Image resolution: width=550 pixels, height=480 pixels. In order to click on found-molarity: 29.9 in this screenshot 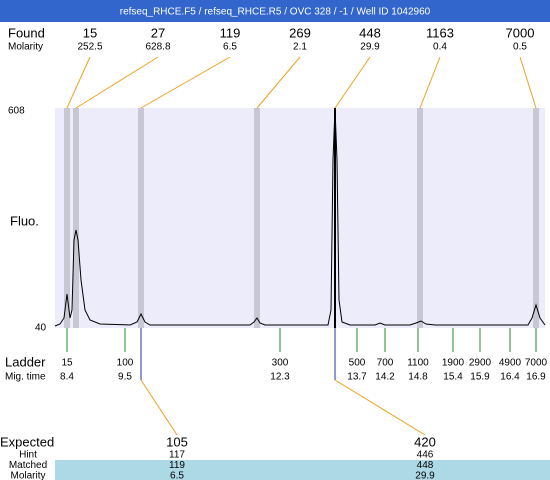, I will do `click(370, 47)`.